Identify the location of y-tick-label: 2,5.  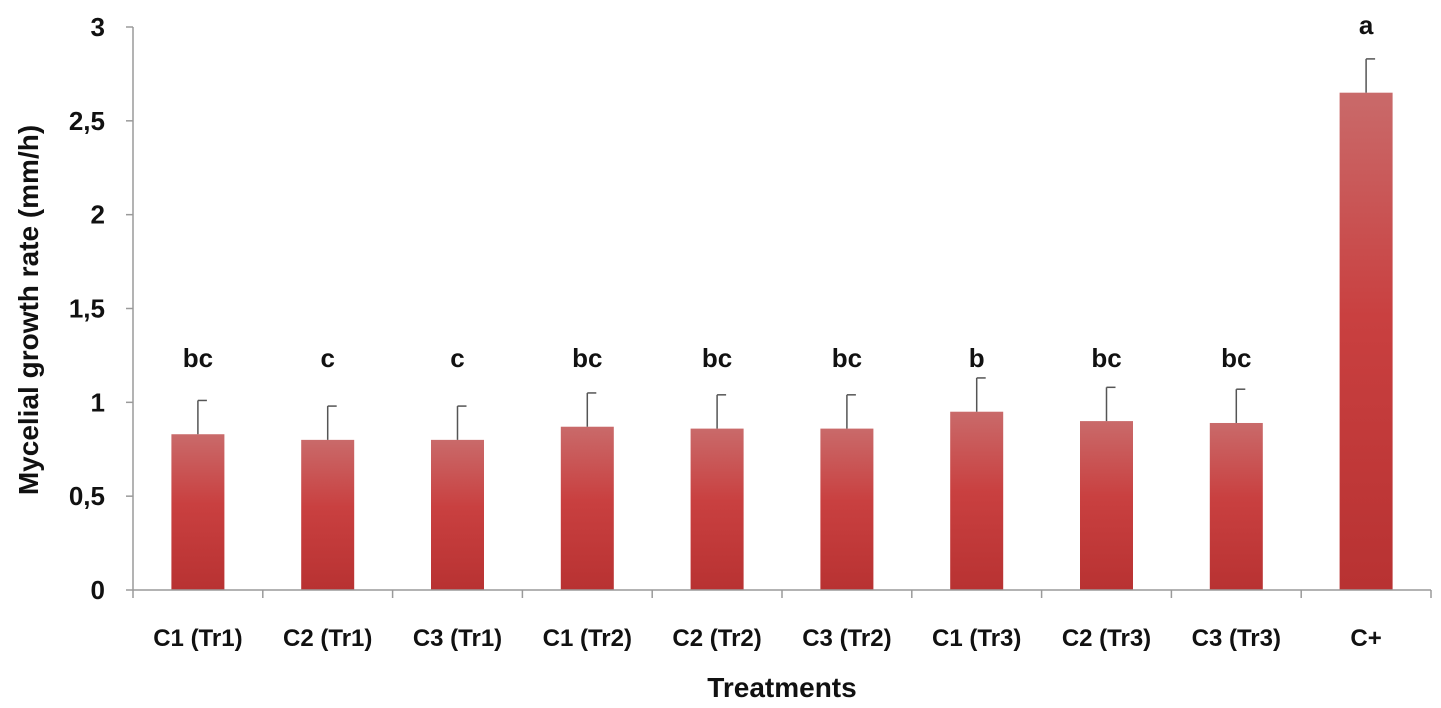
(87, 121).